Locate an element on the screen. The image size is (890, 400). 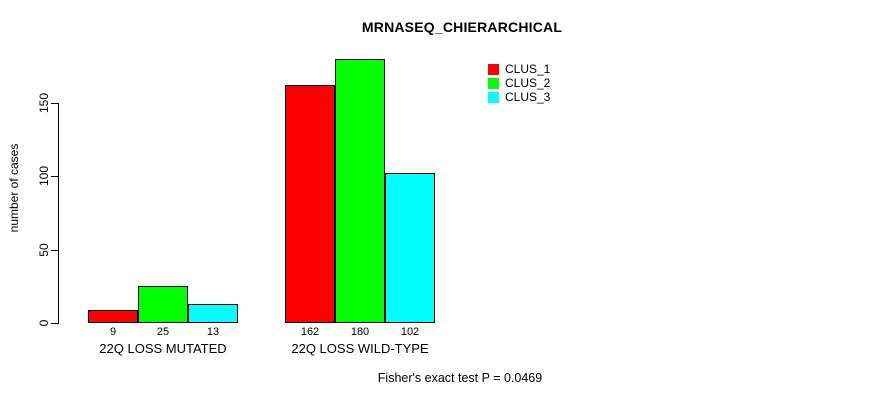
x-category-label: 22Q LOSS MUTATED is located at coordinates (163, 348).